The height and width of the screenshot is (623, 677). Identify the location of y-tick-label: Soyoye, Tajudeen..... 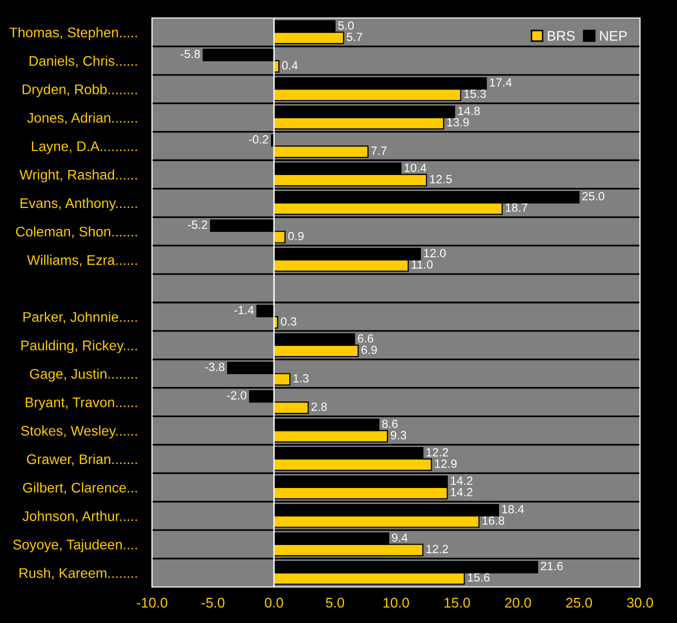
(75, 545).